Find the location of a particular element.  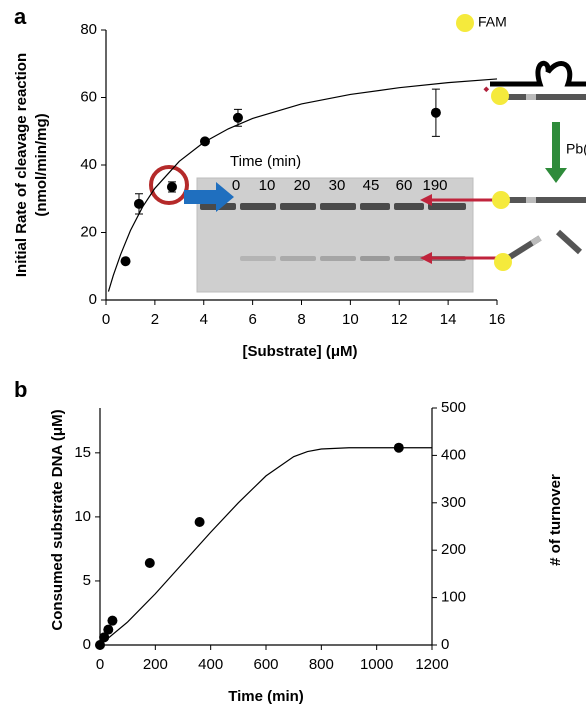

x-tick-label: 200 is located at coordinates (155, 664).